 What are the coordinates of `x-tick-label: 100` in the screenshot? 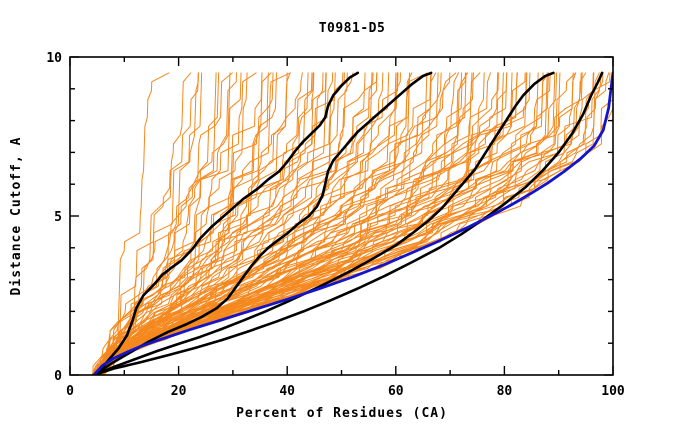 It's located at (613, 391).